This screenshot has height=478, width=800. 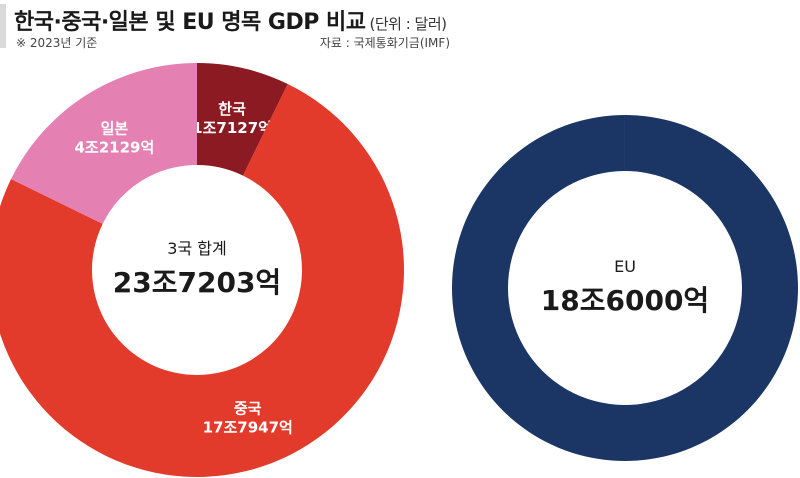 I want to click on unit-label: (단위 : 달러), so click(x=408, y=24).